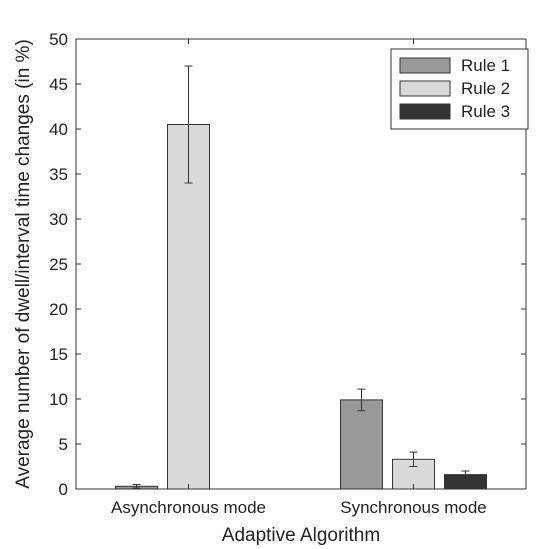  What do you see at coordinates (58, 174) in the screenshot?
I see `y-tick-label: 35` at bounding box center [58, 174].